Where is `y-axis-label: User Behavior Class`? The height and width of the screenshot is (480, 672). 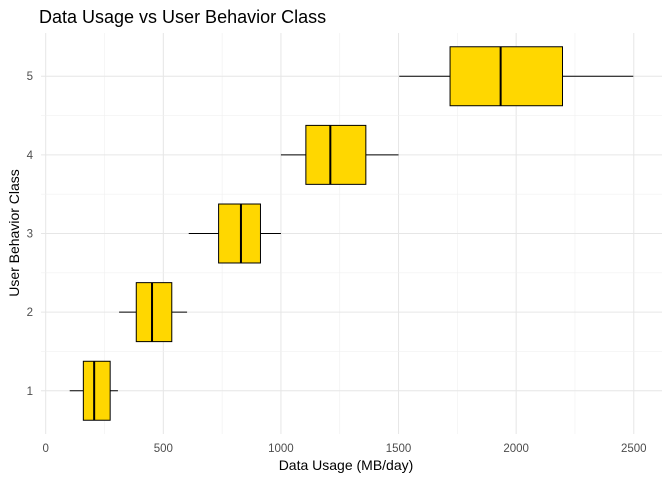
y-axis-label: User Behavior Class is located at coordinates (14, 233).